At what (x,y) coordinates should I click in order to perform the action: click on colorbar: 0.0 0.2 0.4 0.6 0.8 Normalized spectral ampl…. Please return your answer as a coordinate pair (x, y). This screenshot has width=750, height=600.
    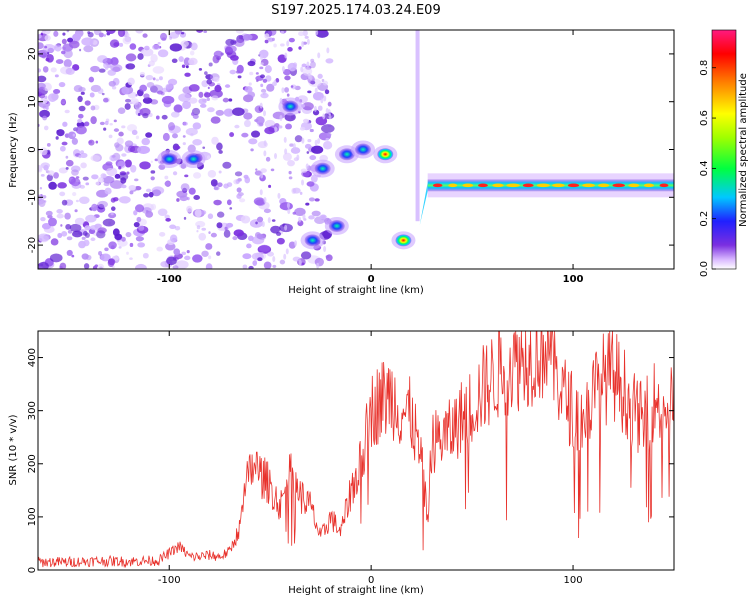
    Looking at the image, I should click on (724, 153).